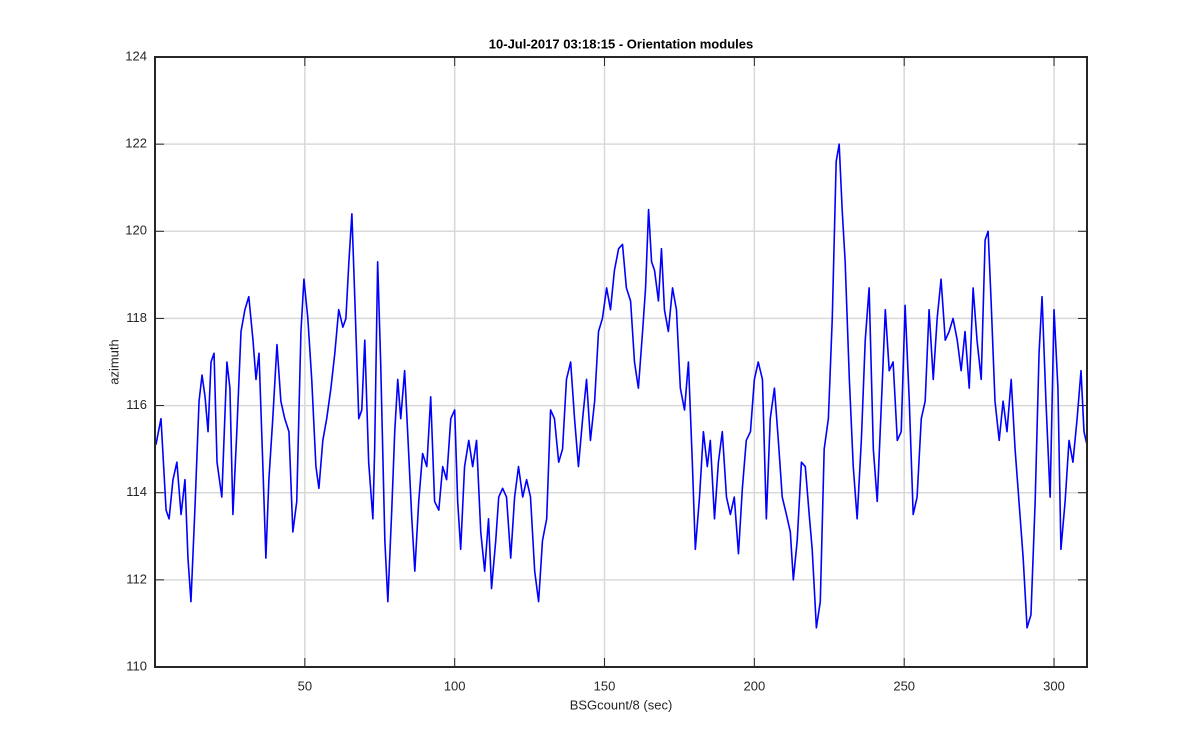 The width and height of the screenshot is (1200, 750). I want to click on y-tick-label: 114, so click(136, 491).